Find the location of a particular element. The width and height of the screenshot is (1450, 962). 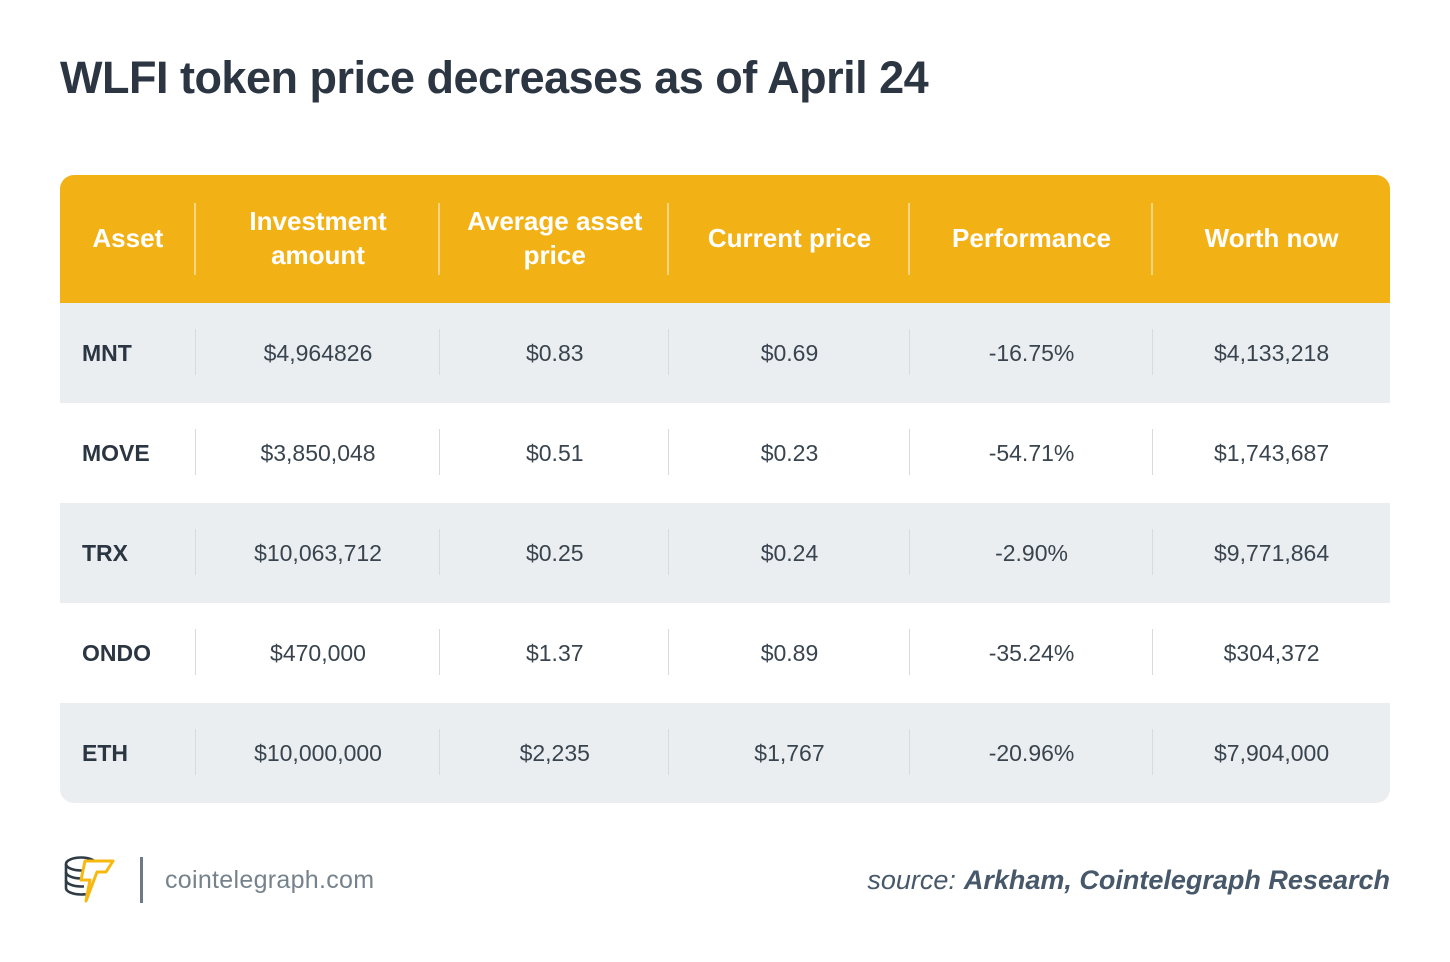

asset-cell: MNT is located at coordinates (128, 353).